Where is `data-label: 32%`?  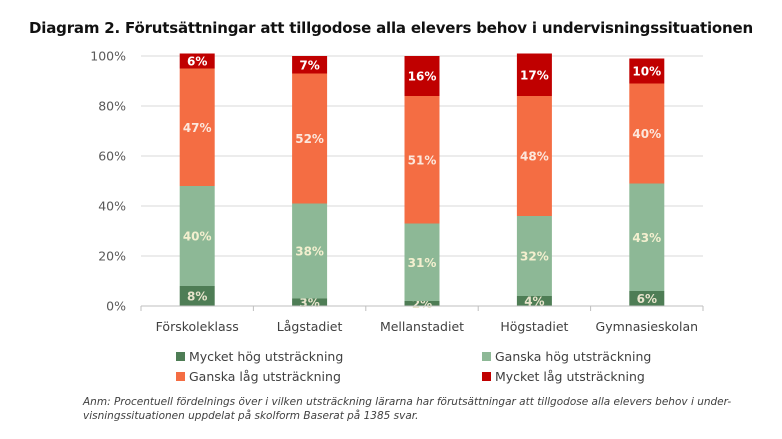 data-label: 32% is located at coordinates (534, 257).